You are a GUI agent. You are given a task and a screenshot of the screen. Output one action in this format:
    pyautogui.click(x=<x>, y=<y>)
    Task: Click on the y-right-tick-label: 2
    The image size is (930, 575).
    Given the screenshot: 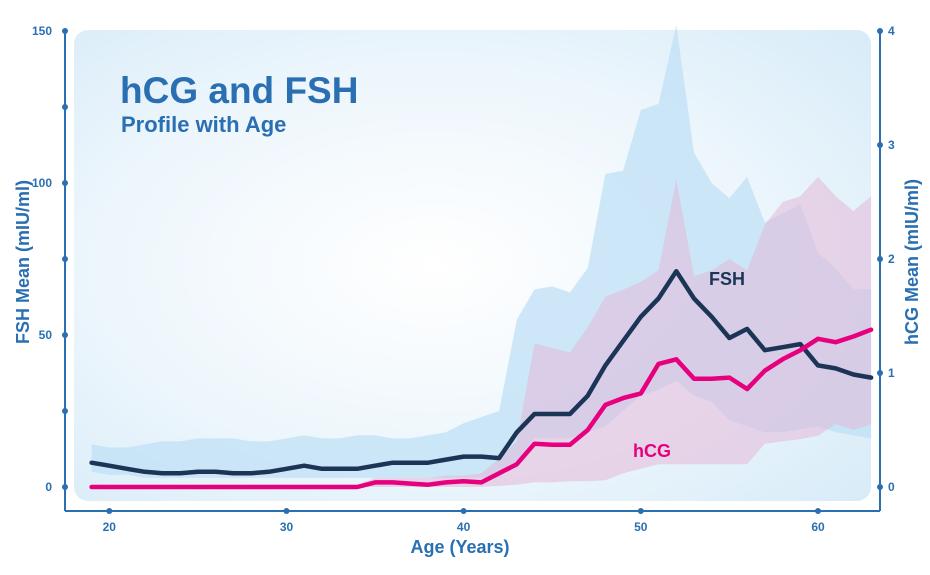 What is the action you would take?
    pyautogui.click(x=891, y=259)
    